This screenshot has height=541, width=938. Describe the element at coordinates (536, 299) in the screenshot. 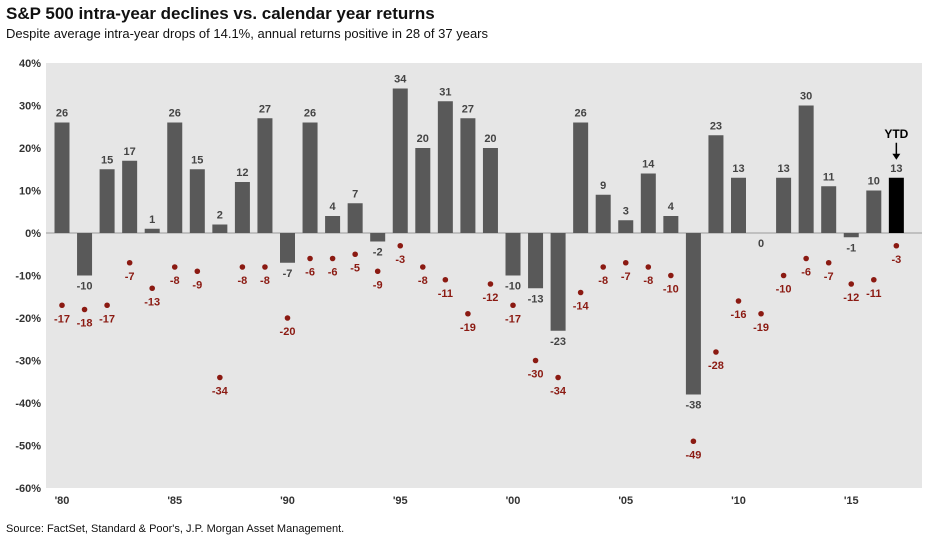

I see `return-label: -13` at that location.